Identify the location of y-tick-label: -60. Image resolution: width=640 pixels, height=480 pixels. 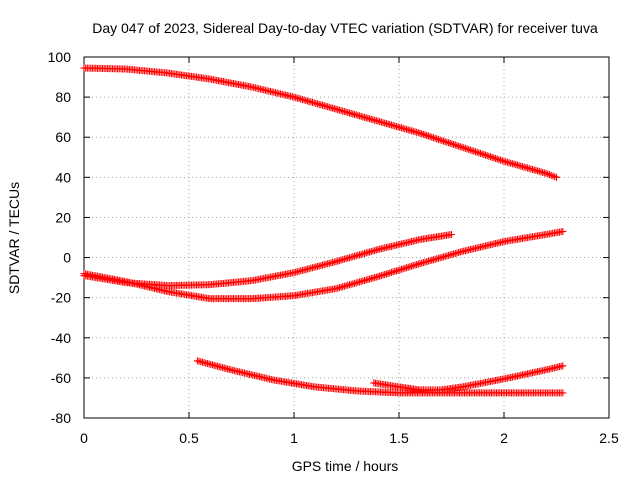
(61, 378).